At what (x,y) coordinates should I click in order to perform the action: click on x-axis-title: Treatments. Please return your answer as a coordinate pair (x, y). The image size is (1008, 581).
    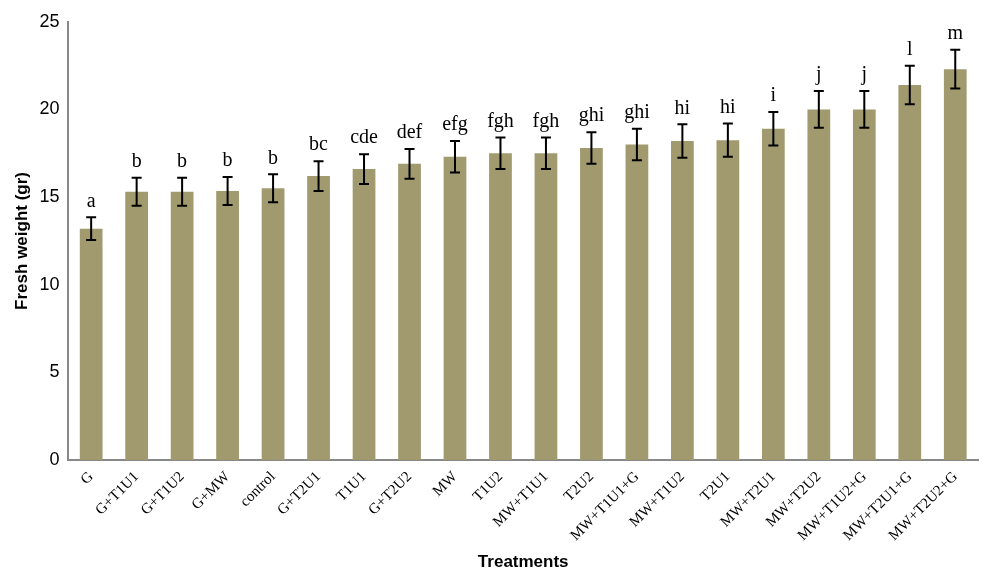
    Looking at the image, I should click on (523, 562).